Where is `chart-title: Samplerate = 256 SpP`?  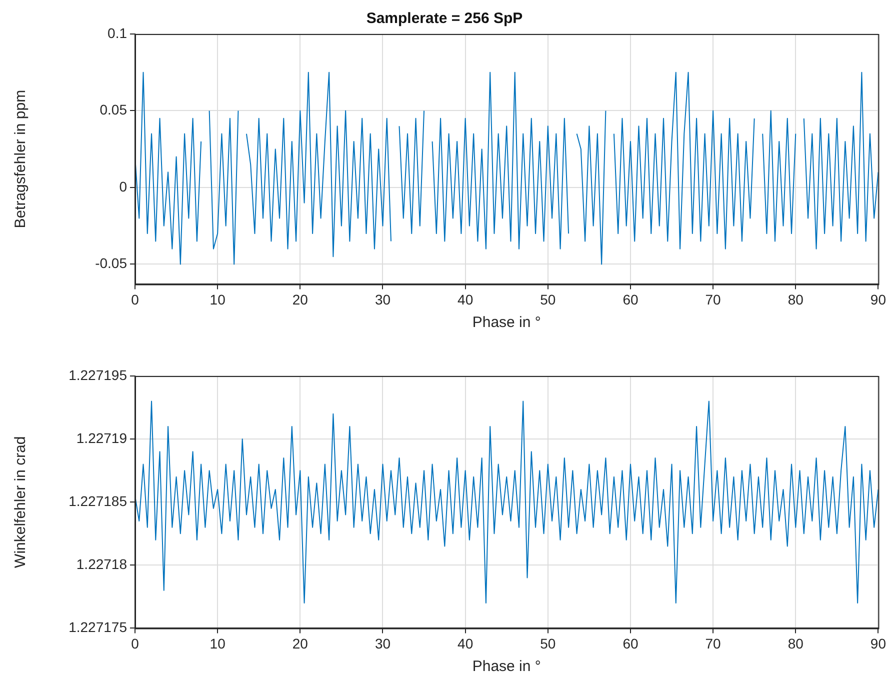
chart-title: Samplerate = 256 SpP is located at coordinates (444, 19).